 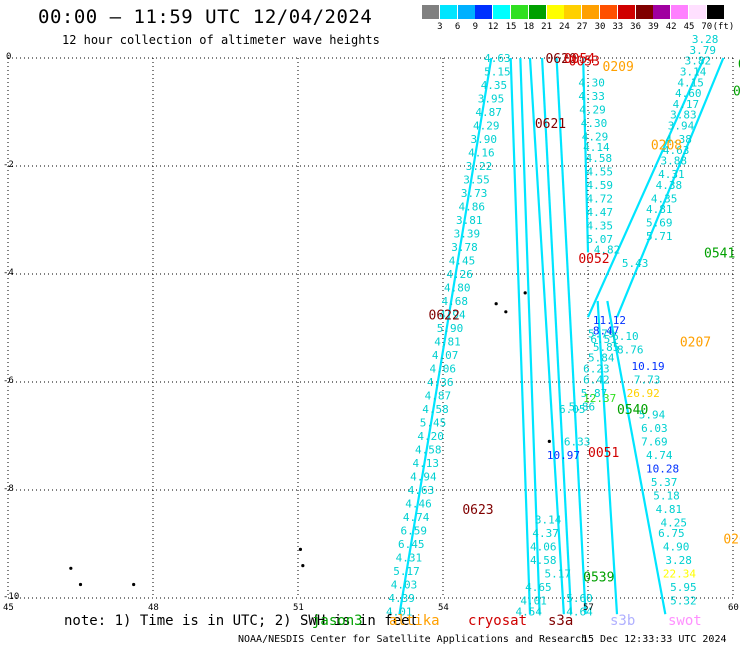 I want to click on wave-height-label-1: 5.15, so click(x=497, y=72).